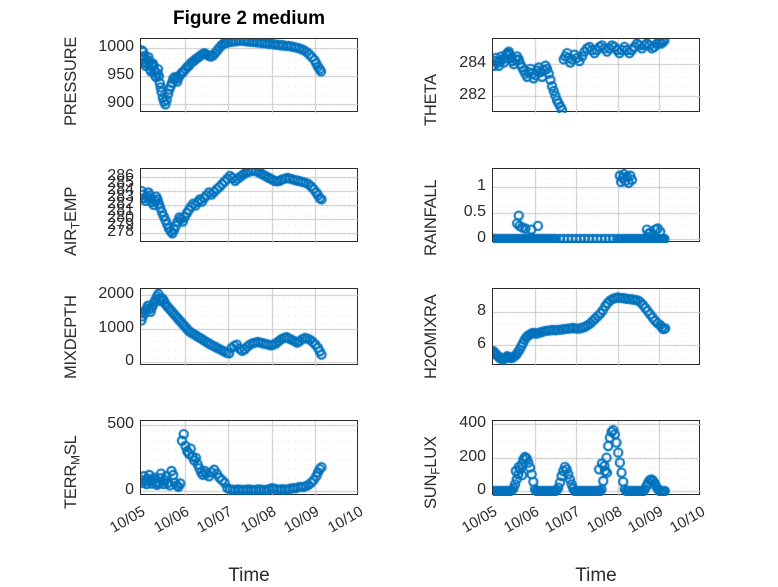 The height and width of the screenshot is (587, 778). Describe the element at coordinates (472, 94) in the screenshot. I see `y-tick-label-theta-0: 282` at that location.